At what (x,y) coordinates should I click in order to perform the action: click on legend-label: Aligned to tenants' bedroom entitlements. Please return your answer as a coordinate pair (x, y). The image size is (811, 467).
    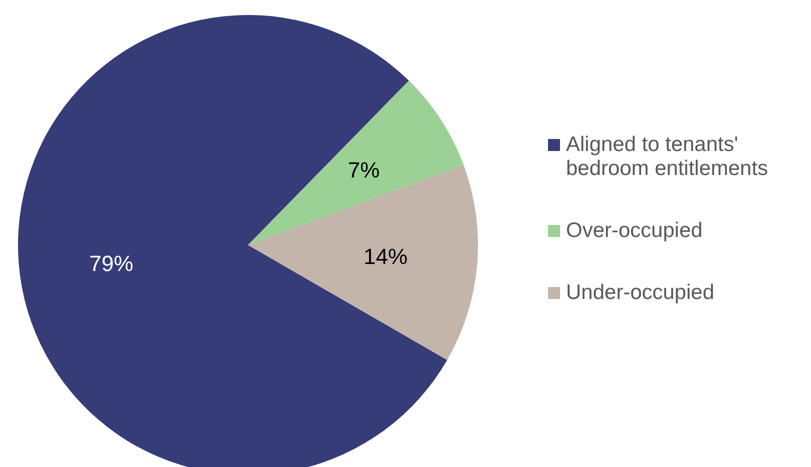
    Looking at the image, I should click on (667, 156).